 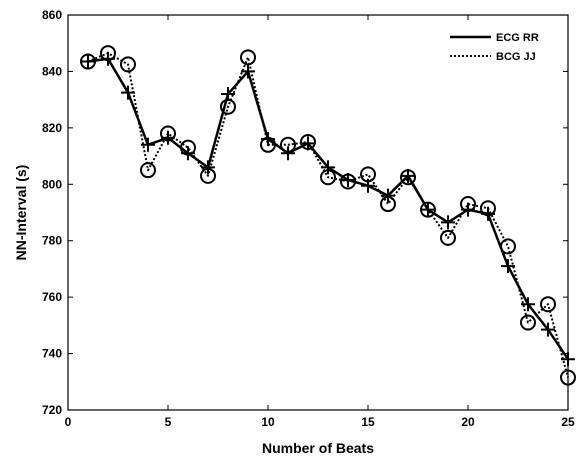 What do you see at coordinates (517, 38) in the screenshot?
I see `legend-label-ecg-rr: ECG RR` at bounding box center [517, 38].